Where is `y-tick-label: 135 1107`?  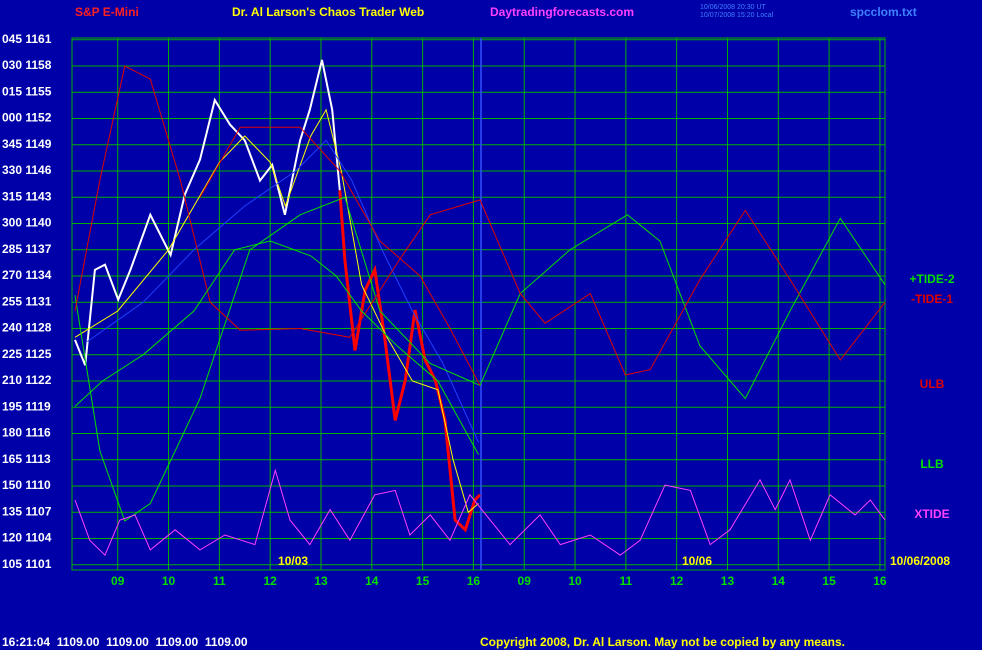 y-tick-label: 135 1107 is located at coordinates (27, 511).